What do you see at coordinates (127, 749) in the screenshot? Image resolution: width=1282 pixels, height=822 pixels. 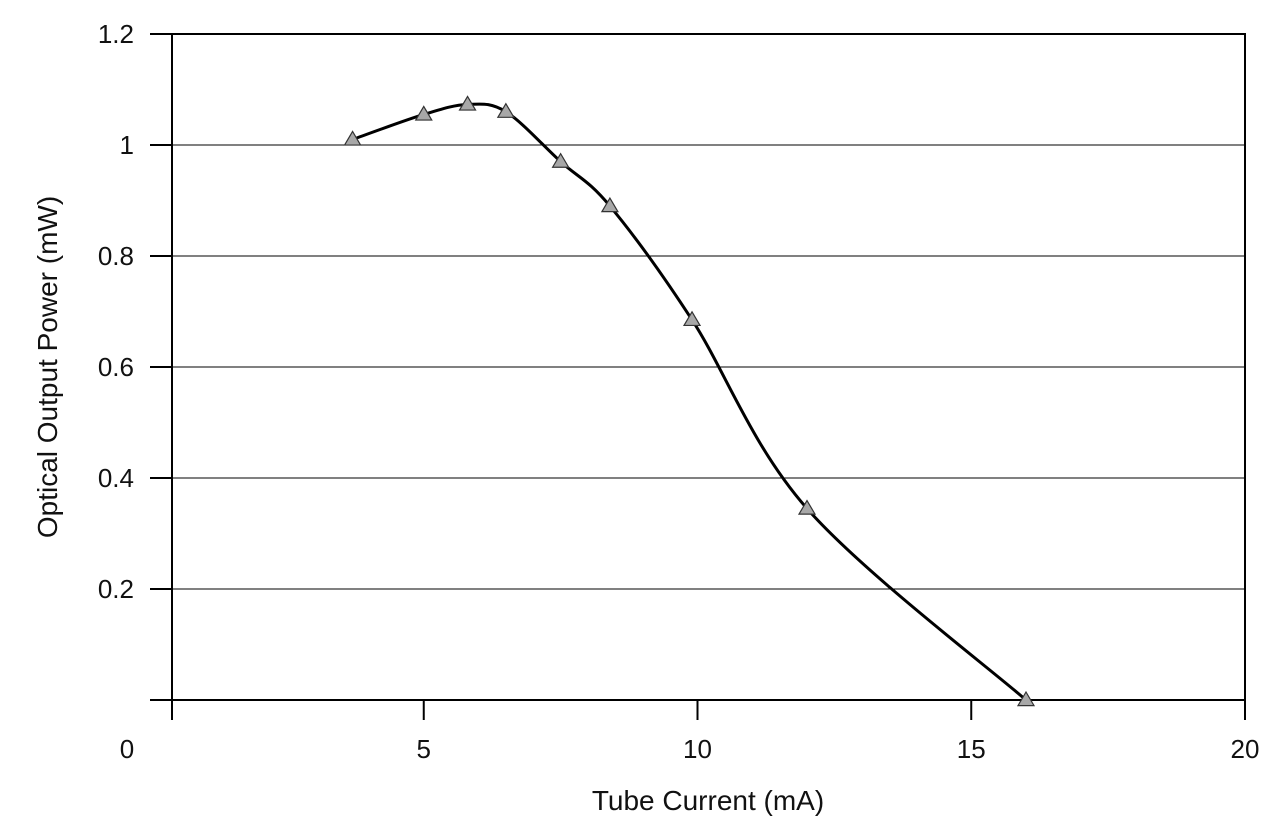 I see `x-tick-label: 0` at bounding box center [127, 749].